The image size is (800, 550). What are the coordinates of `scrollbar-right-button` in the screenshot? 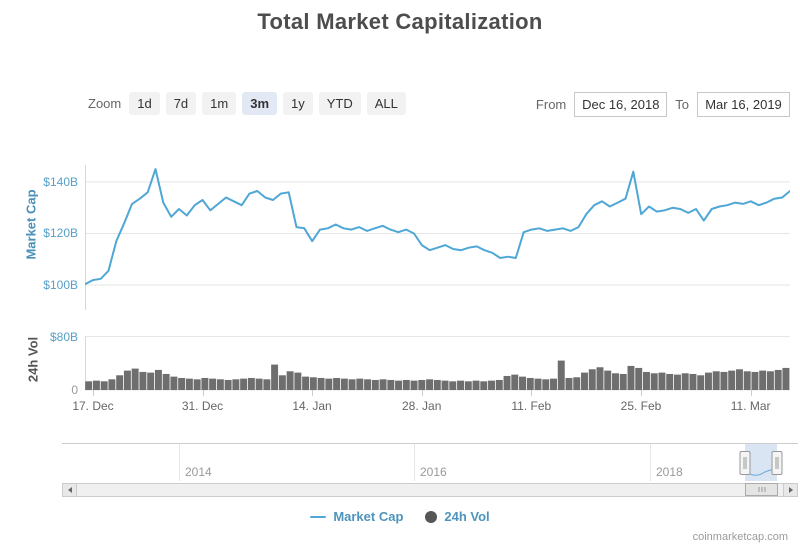 It's located at (790, 490).